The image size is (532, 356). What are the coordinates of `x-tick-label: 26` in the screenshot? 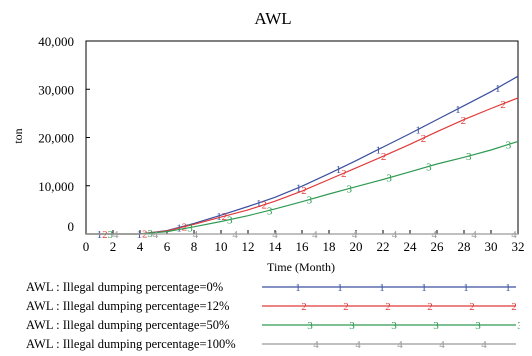 It's located at (438, 246).